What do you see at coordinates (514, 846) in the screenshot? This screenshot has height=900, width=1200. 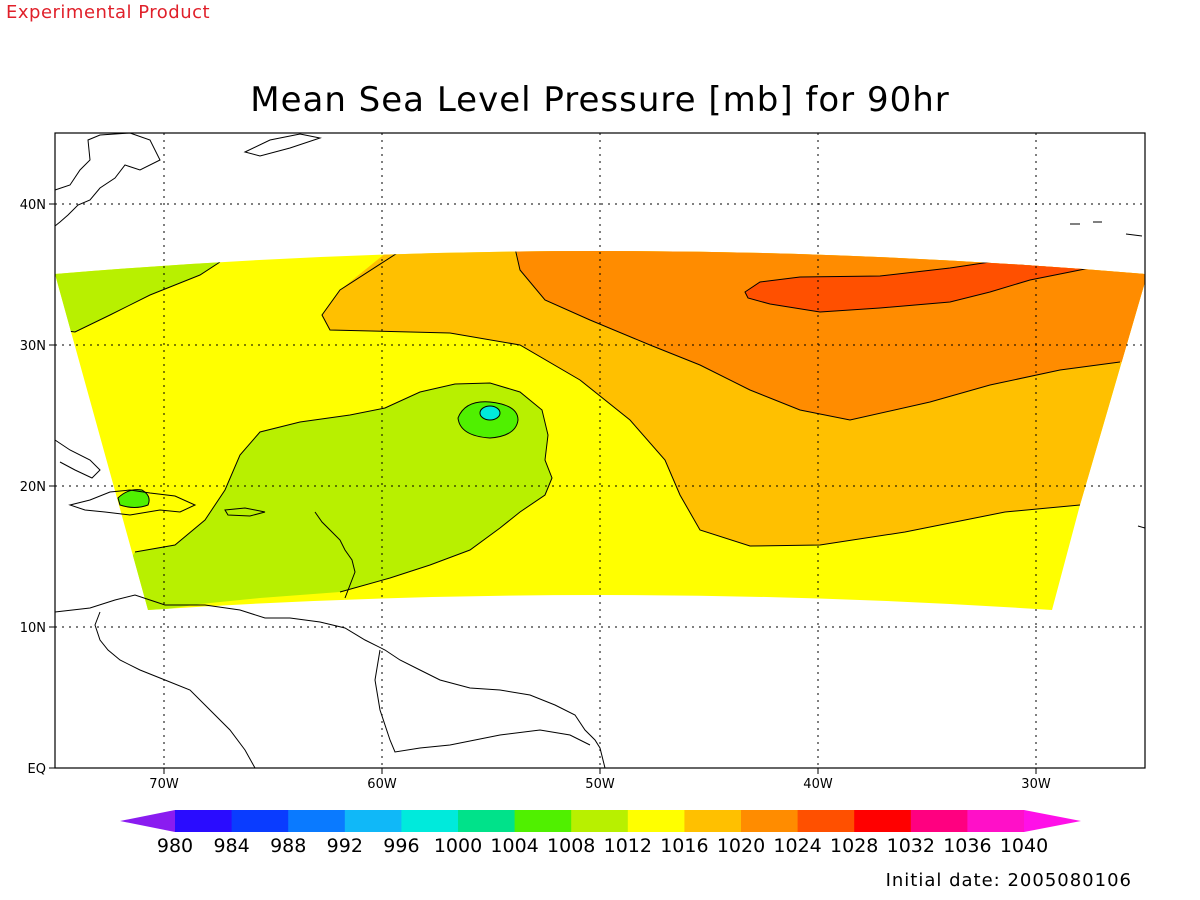 I see `colorbar-label: 1004` at bounding box center [514, 846].